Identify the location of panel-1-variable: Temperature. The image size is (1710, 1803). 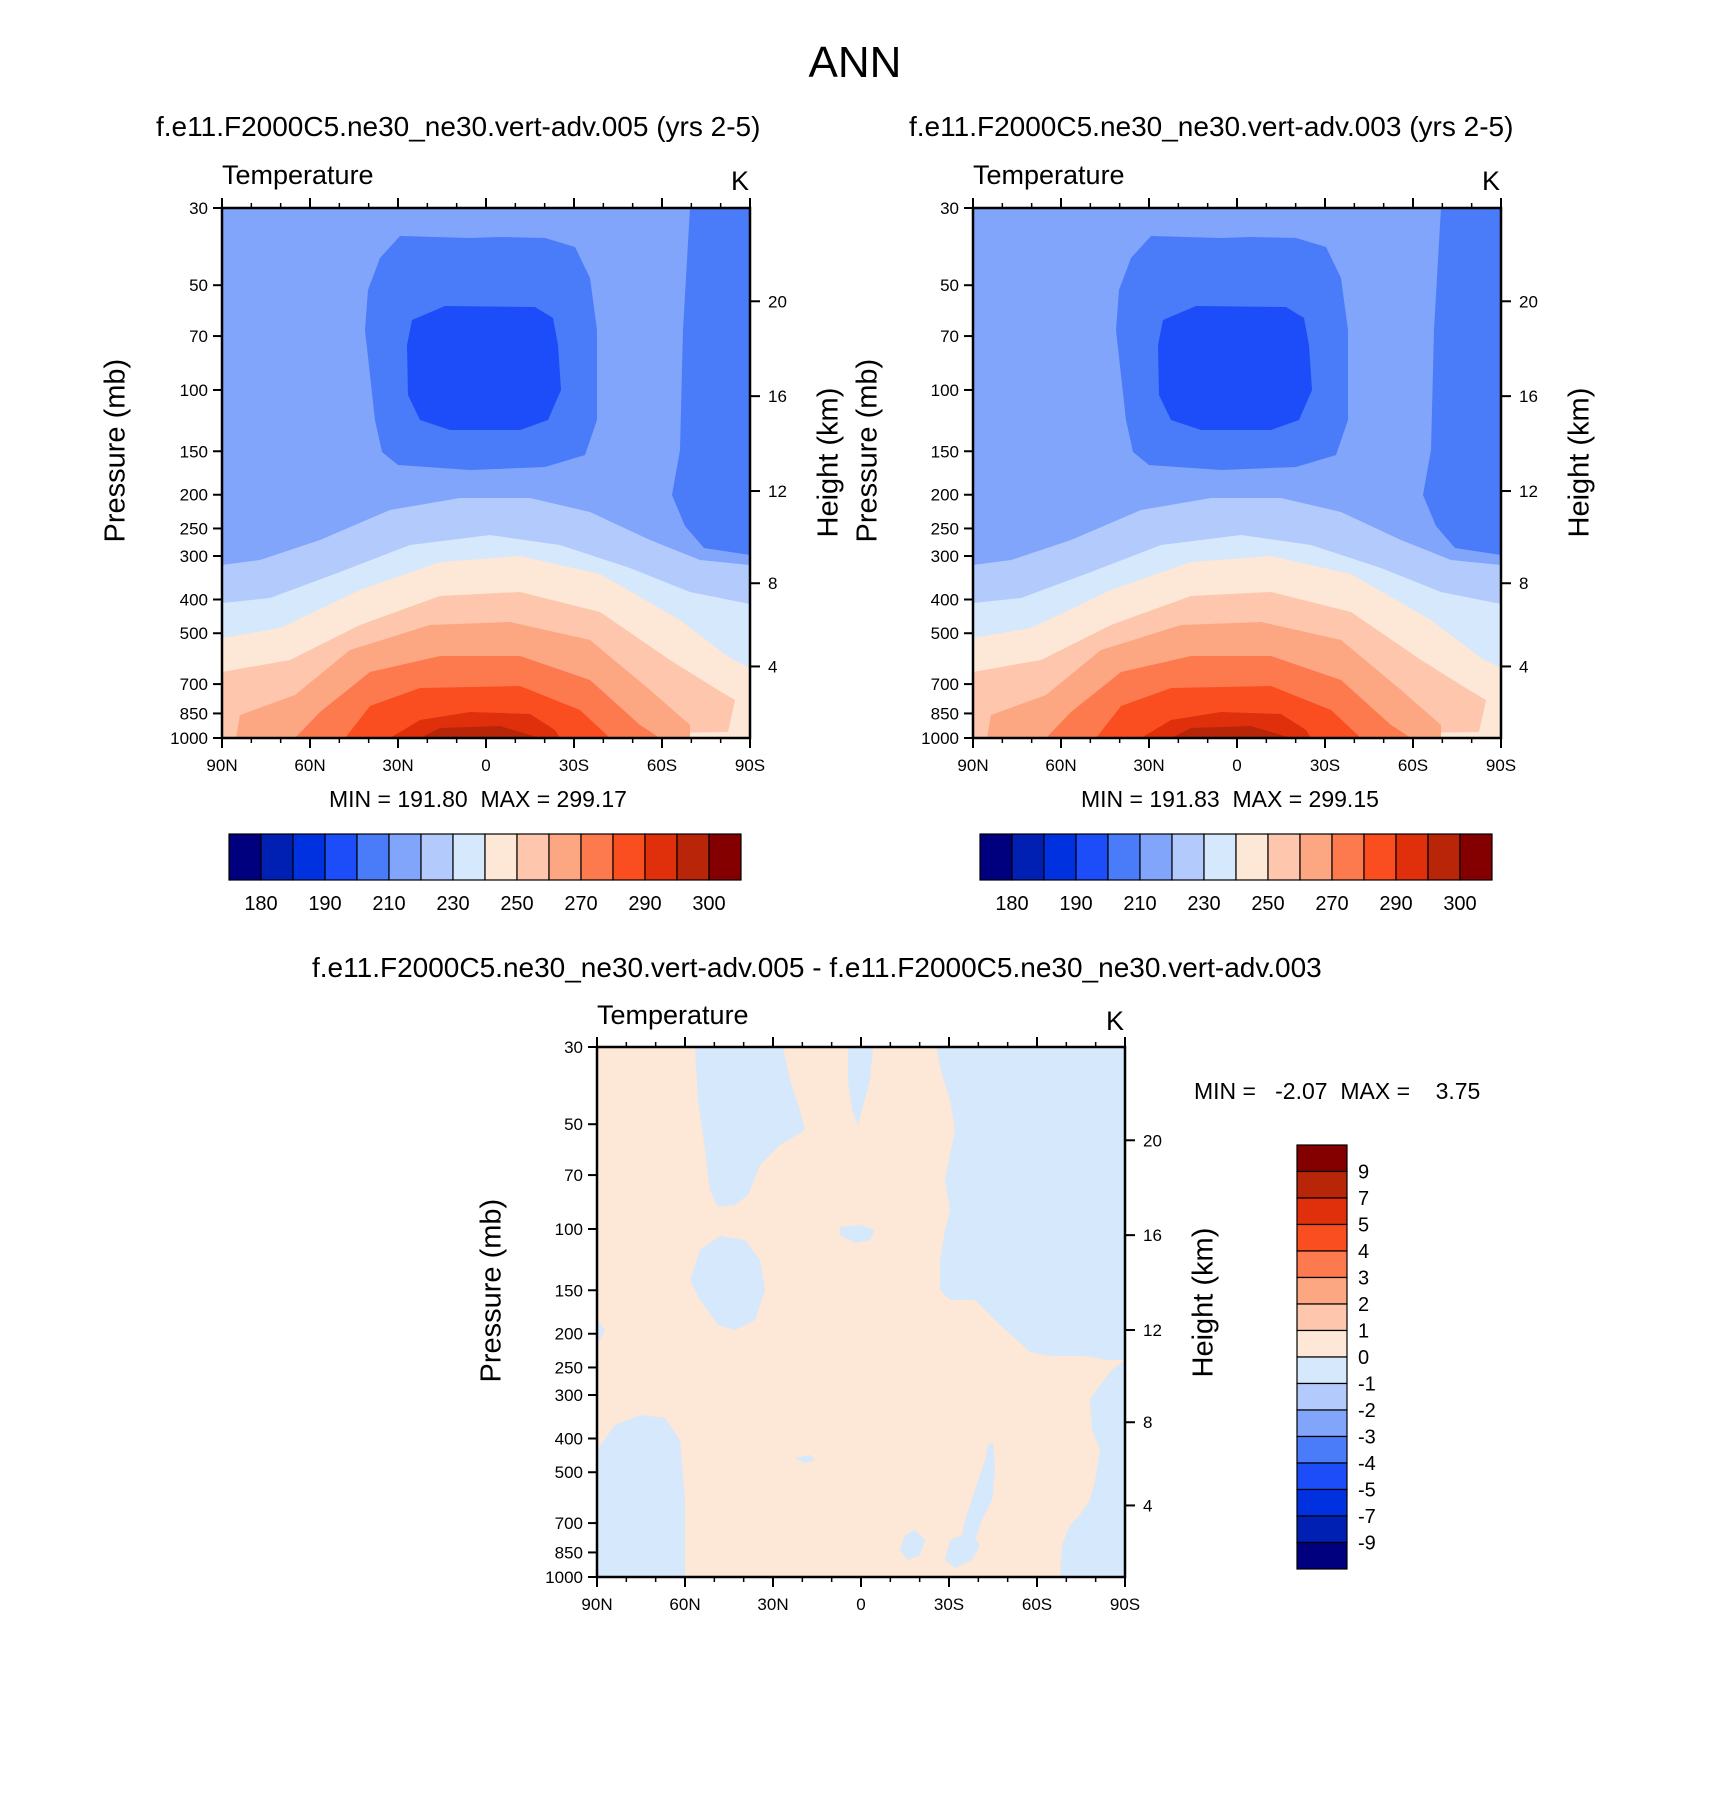
(298, 175).